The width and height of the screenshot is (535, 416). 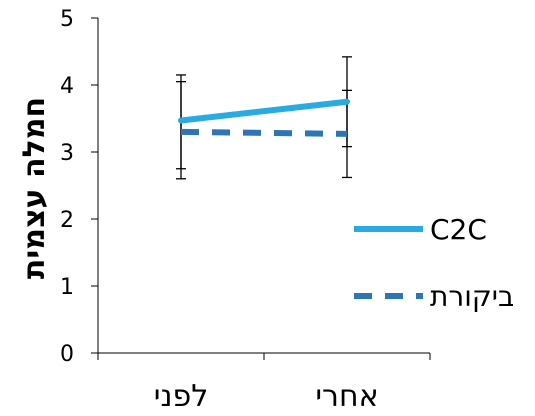 I want to click on y-tick-label: 2, so click(x=67, y=220).